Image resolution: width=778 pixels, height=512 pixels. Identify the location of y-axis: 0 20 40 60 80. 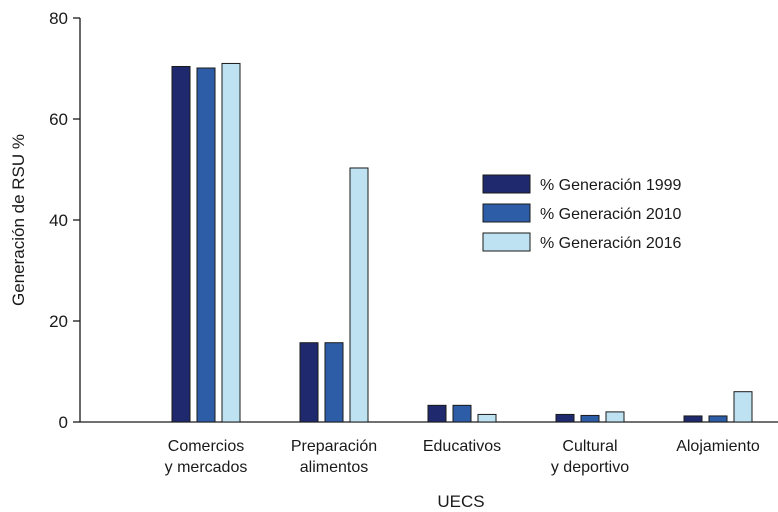
(64, 220).